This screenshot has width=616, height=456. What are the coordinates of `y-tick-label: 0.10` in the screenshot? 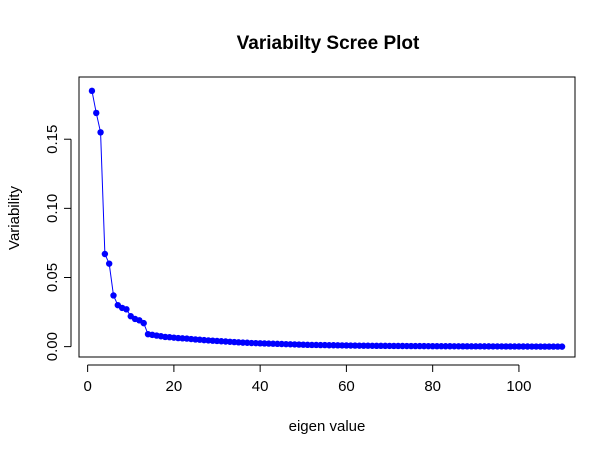 It's located at (52, 208).